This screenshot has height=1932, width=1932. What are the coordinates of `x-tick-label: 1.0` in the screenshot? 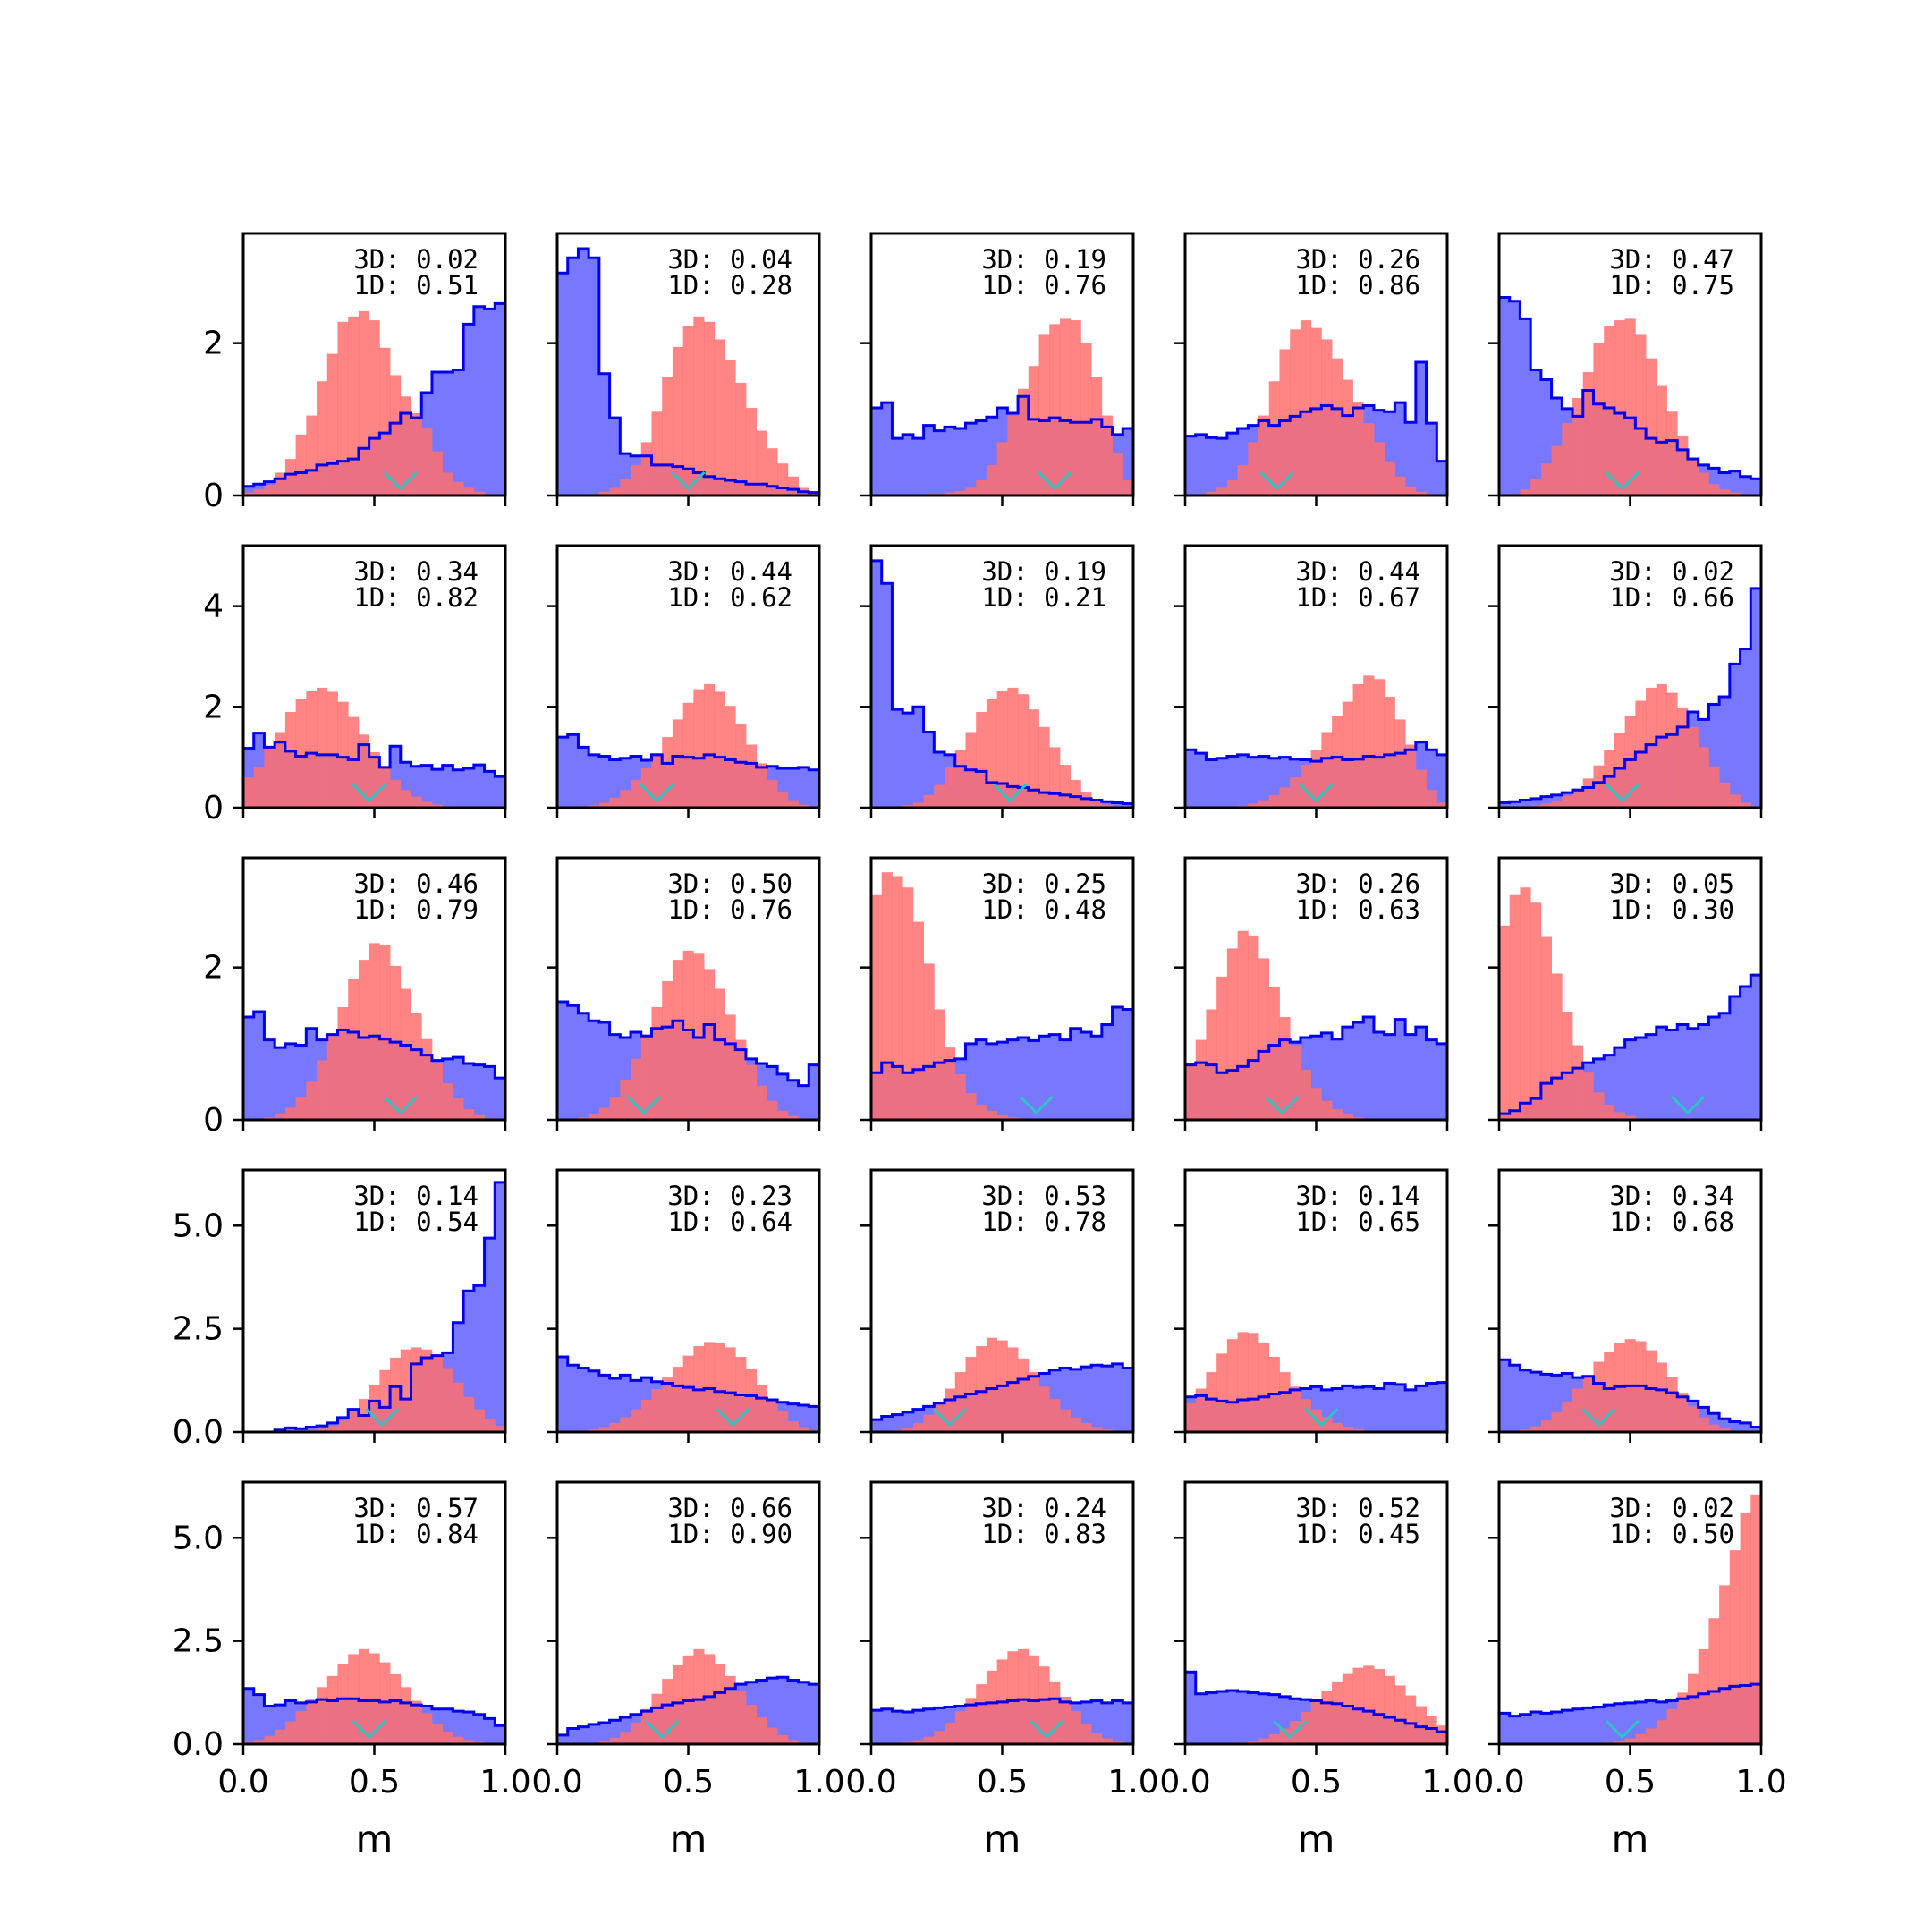 It's located at (1446, 1782).